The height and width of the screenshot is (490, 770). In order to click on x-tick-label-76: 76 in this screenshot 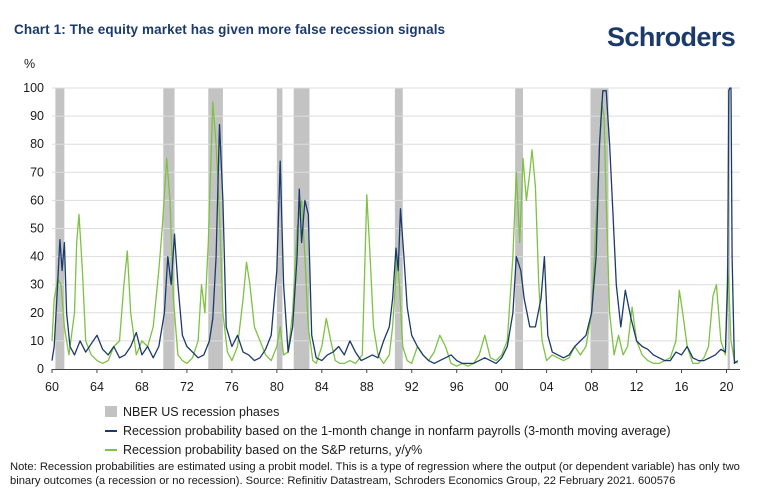, I will do `click(232, 387)`.